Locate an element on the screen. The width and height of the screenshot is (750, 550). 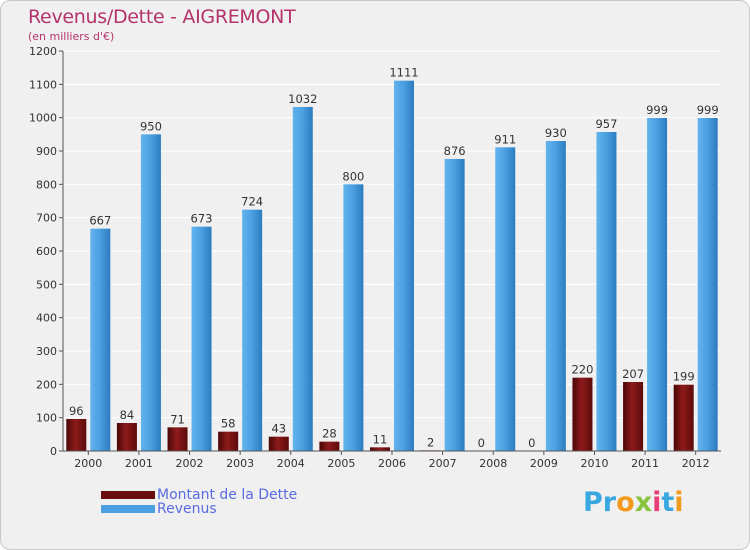
data-label-revenus: 930 is located at coordinates (556, 133).